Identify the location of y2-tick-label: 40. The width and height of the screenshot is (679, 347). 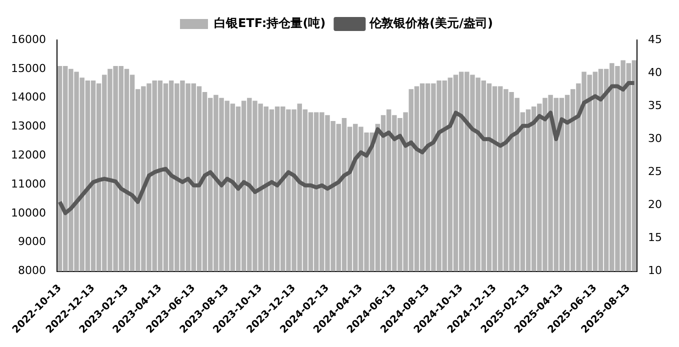
(655, 72).